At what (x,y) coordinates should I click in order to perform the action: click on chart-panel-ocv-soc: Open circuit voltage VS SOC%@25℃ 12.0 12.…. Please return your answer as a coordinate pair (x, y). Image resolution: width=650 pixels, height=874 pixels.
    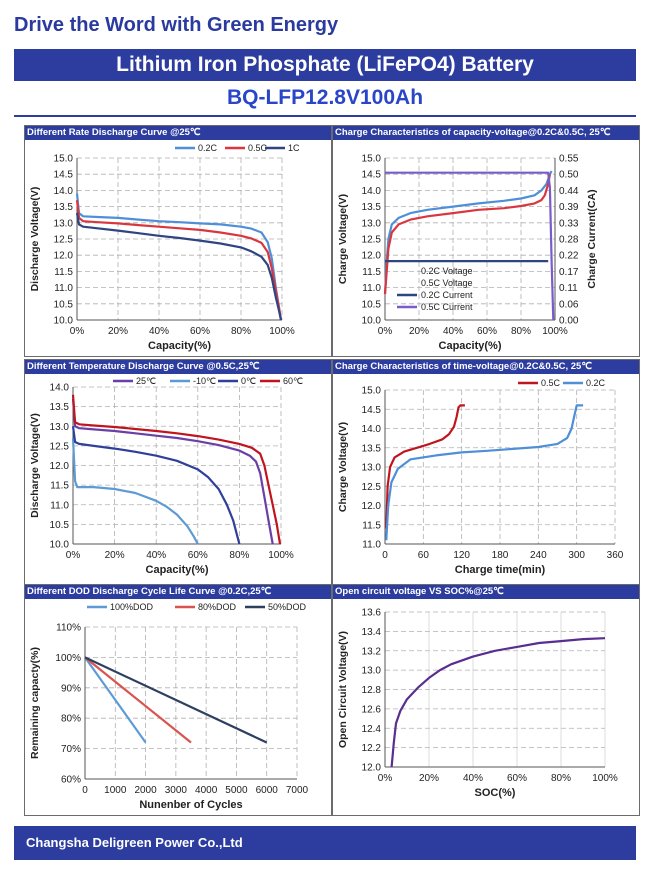
    Looking at the image, I should click on (486, 700).